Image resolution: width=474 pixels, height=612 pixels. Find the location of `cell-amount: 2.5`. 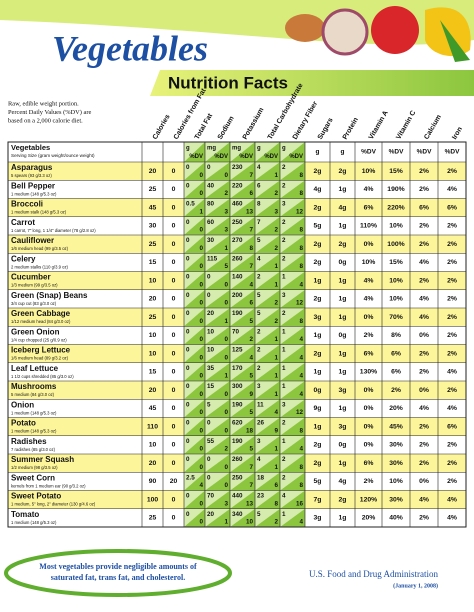

cell-amount: 2.5 is located at coordinates (190, 477).